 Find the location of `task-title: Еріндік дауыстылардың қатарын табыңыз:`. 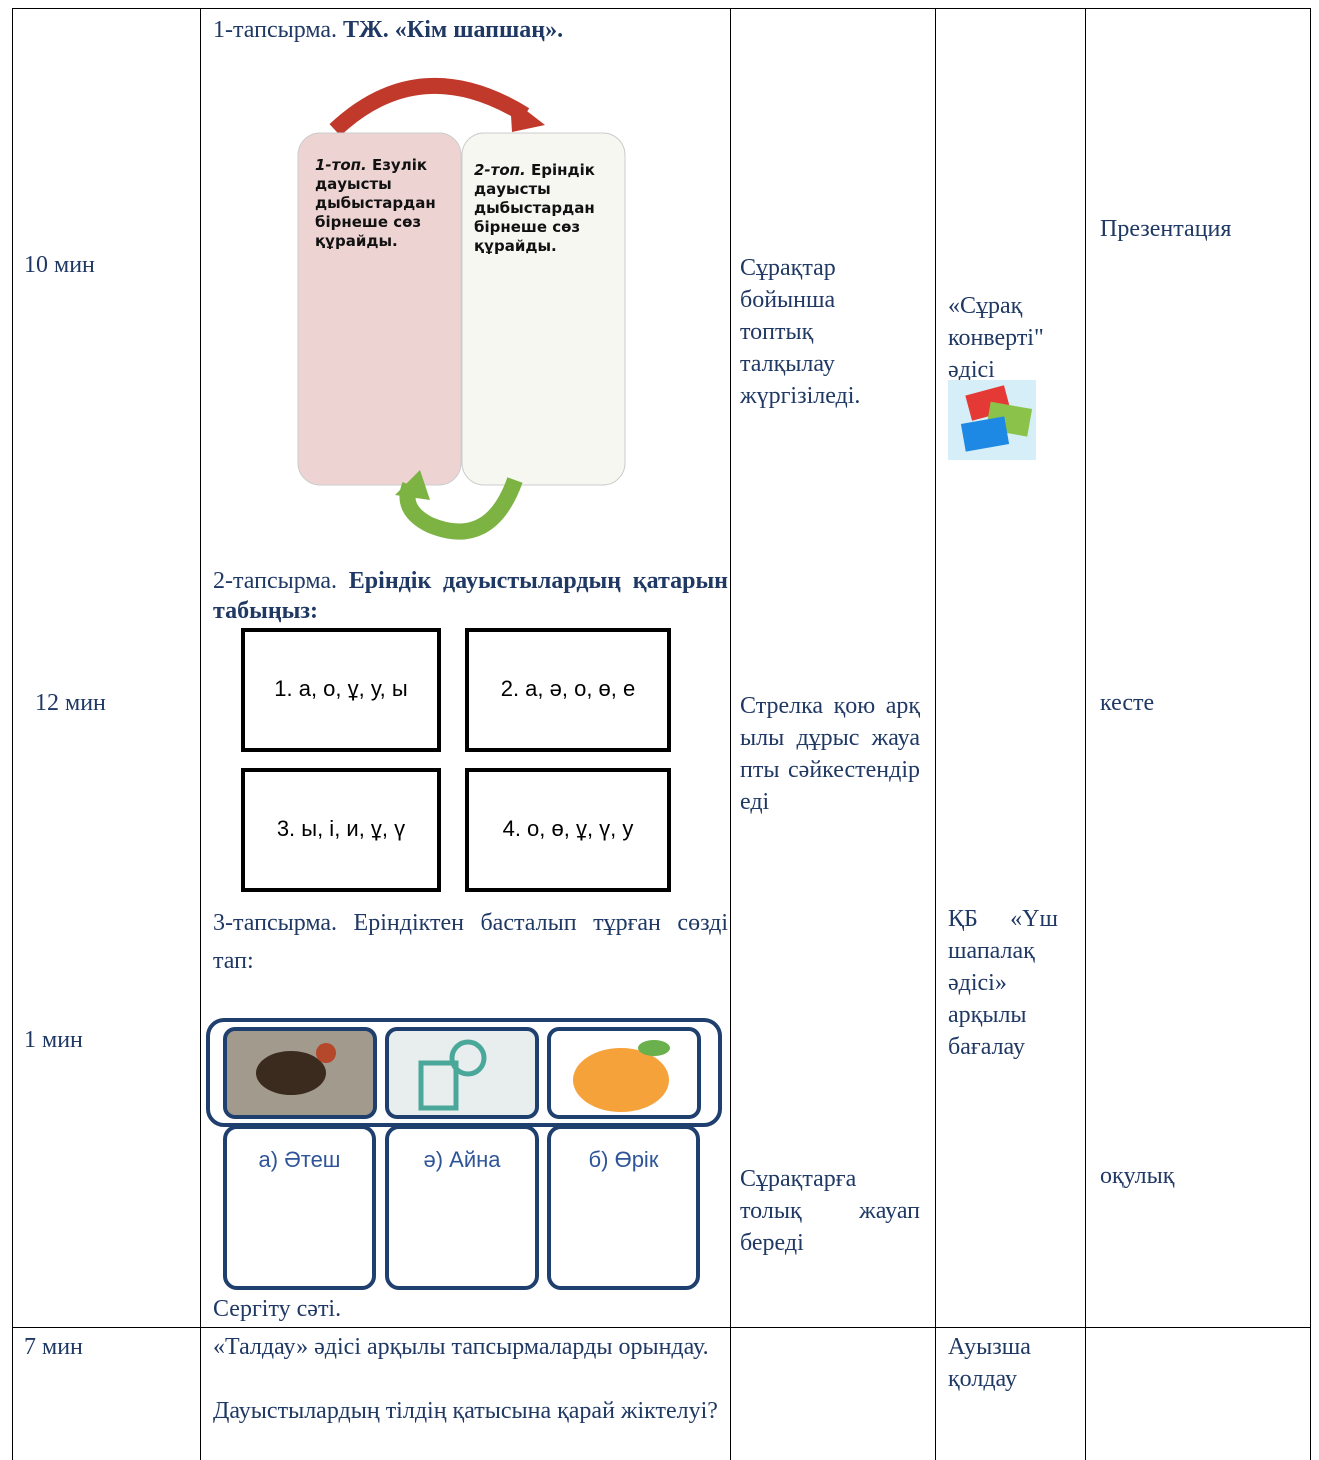

task-title: Еріндік дауыстылардың қатарын табыңыз: is located at coordinates (471, 596).